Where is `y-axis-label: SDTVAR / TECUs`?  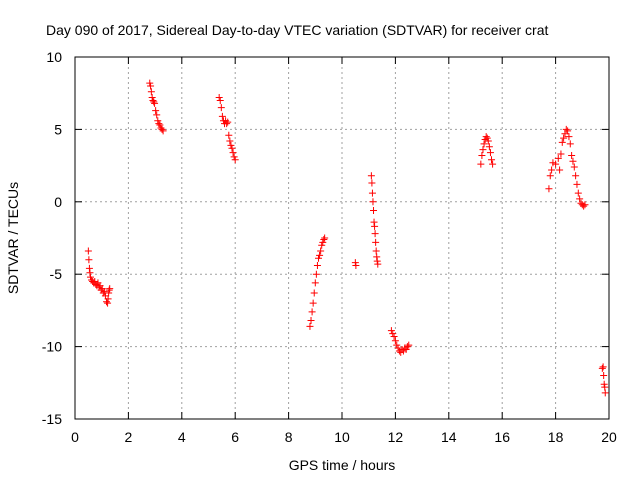
y-axis-label: SDTVAR / TECUs is located at coordinates (13, 238).